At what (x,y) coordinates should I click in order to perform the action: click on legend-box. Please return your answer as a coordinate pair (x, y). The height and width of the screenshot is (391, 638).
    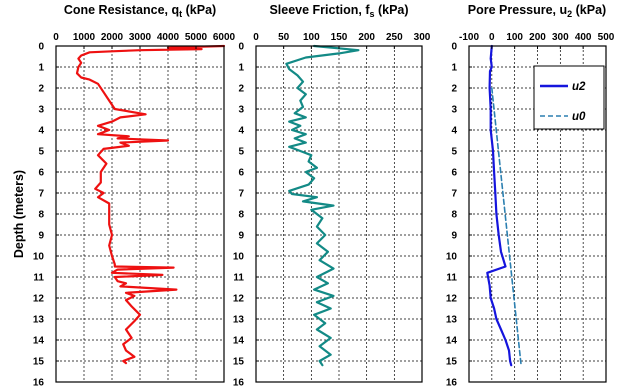
    Looking at the image, I should click on (569, 97).